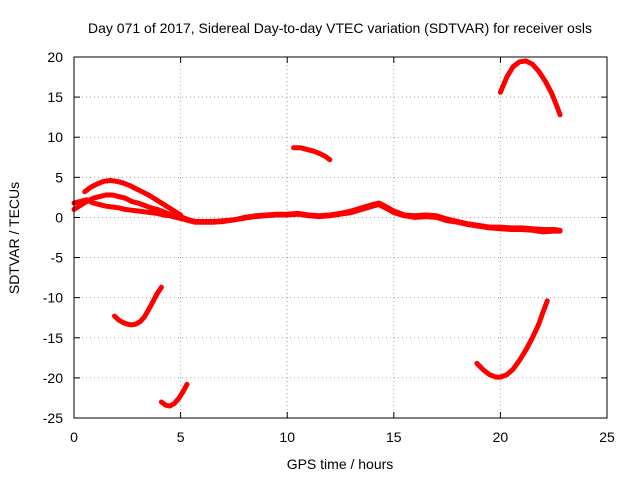 This screenshot has width=640, height=480. Describe the element at coordinates (14, 238) in the screenshot. I see `y-axis-label: SDTVAR / TECUs` at that location.